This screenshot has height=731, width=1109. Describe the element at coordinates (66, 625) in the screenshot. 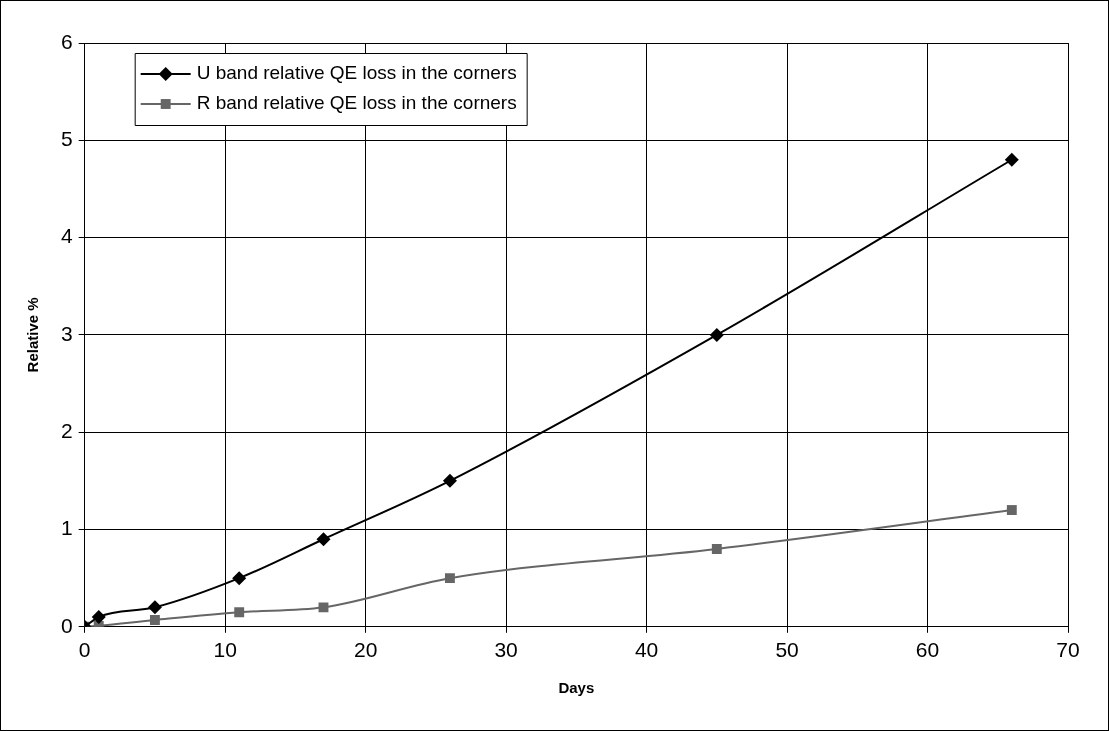

I see `y-tick-label: 0` at that location.